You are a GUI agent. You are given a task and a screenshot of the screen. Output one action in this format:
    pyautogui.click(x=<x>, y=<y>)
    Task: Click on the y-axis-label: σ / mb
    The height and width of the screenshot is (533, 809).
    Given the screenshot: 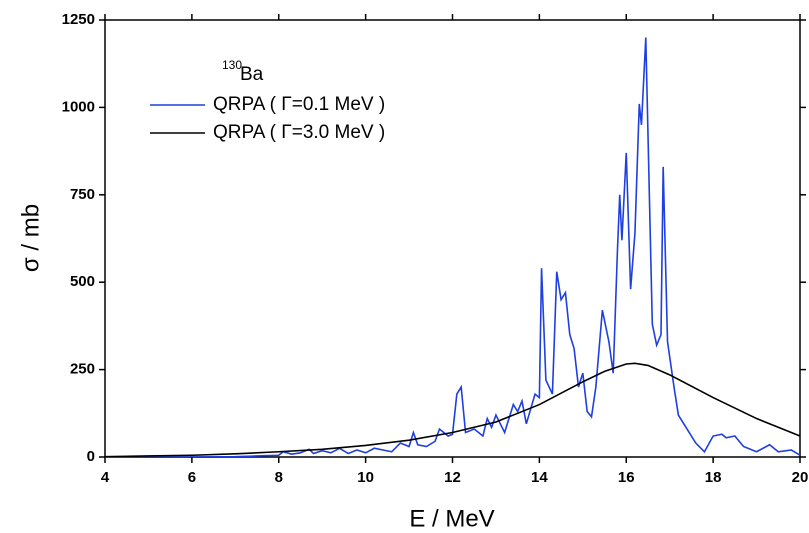 What is the action you would take?
    pyautogui.click(x=30, y=238)
    